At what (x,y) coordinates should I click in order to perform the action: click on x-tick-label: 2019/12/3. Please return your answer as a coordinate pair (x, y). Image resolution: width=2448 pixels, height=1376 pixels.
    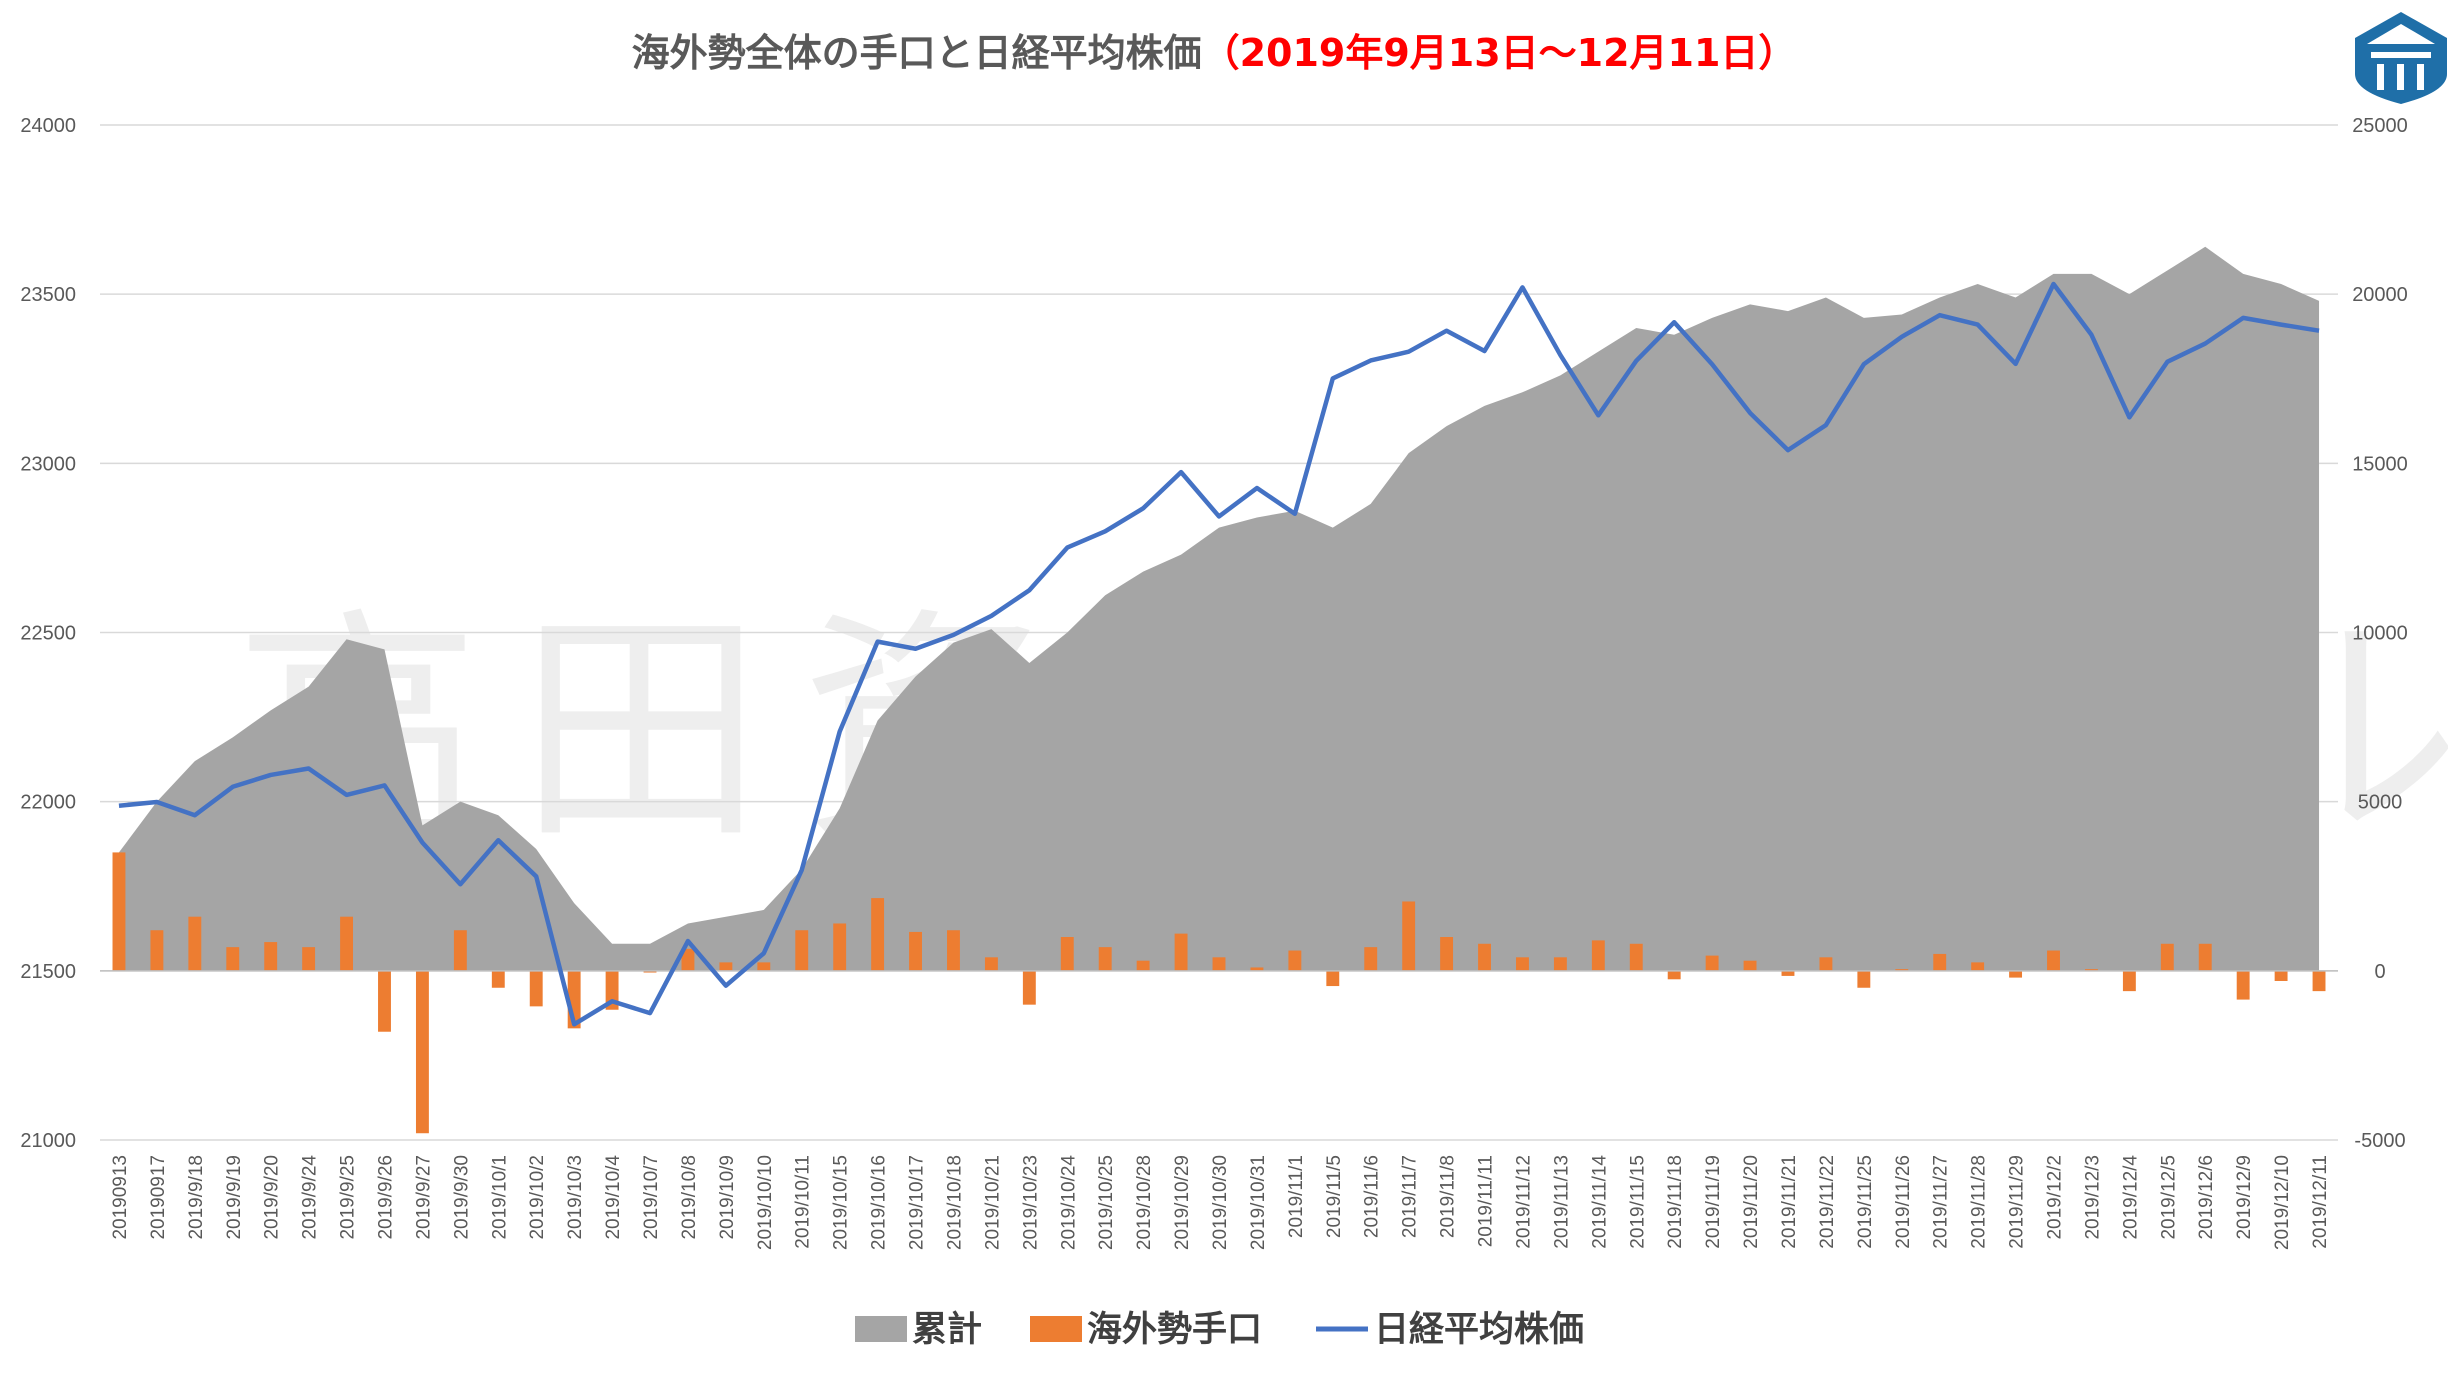
    Looking at the image, I should click on (2092, 1197).